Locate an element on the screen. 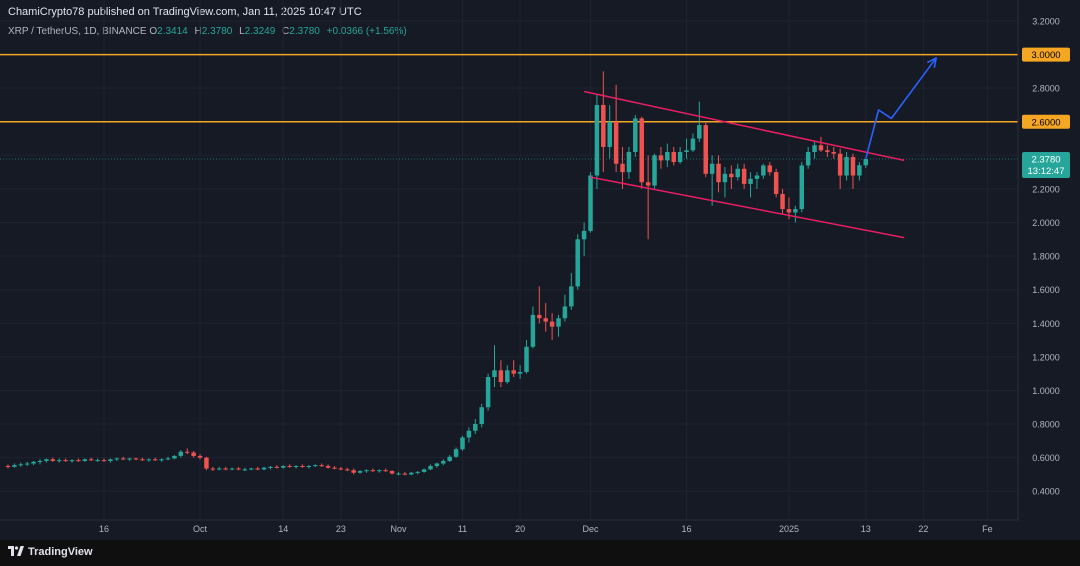  tradingview-logo: TradingView is located at coordinates (50, 552).